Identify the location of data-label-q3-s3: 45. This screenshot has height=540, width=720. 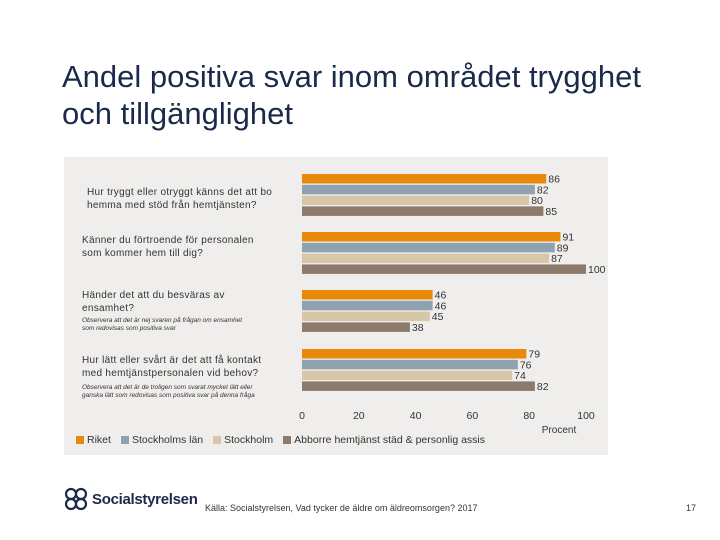
(438, 317).